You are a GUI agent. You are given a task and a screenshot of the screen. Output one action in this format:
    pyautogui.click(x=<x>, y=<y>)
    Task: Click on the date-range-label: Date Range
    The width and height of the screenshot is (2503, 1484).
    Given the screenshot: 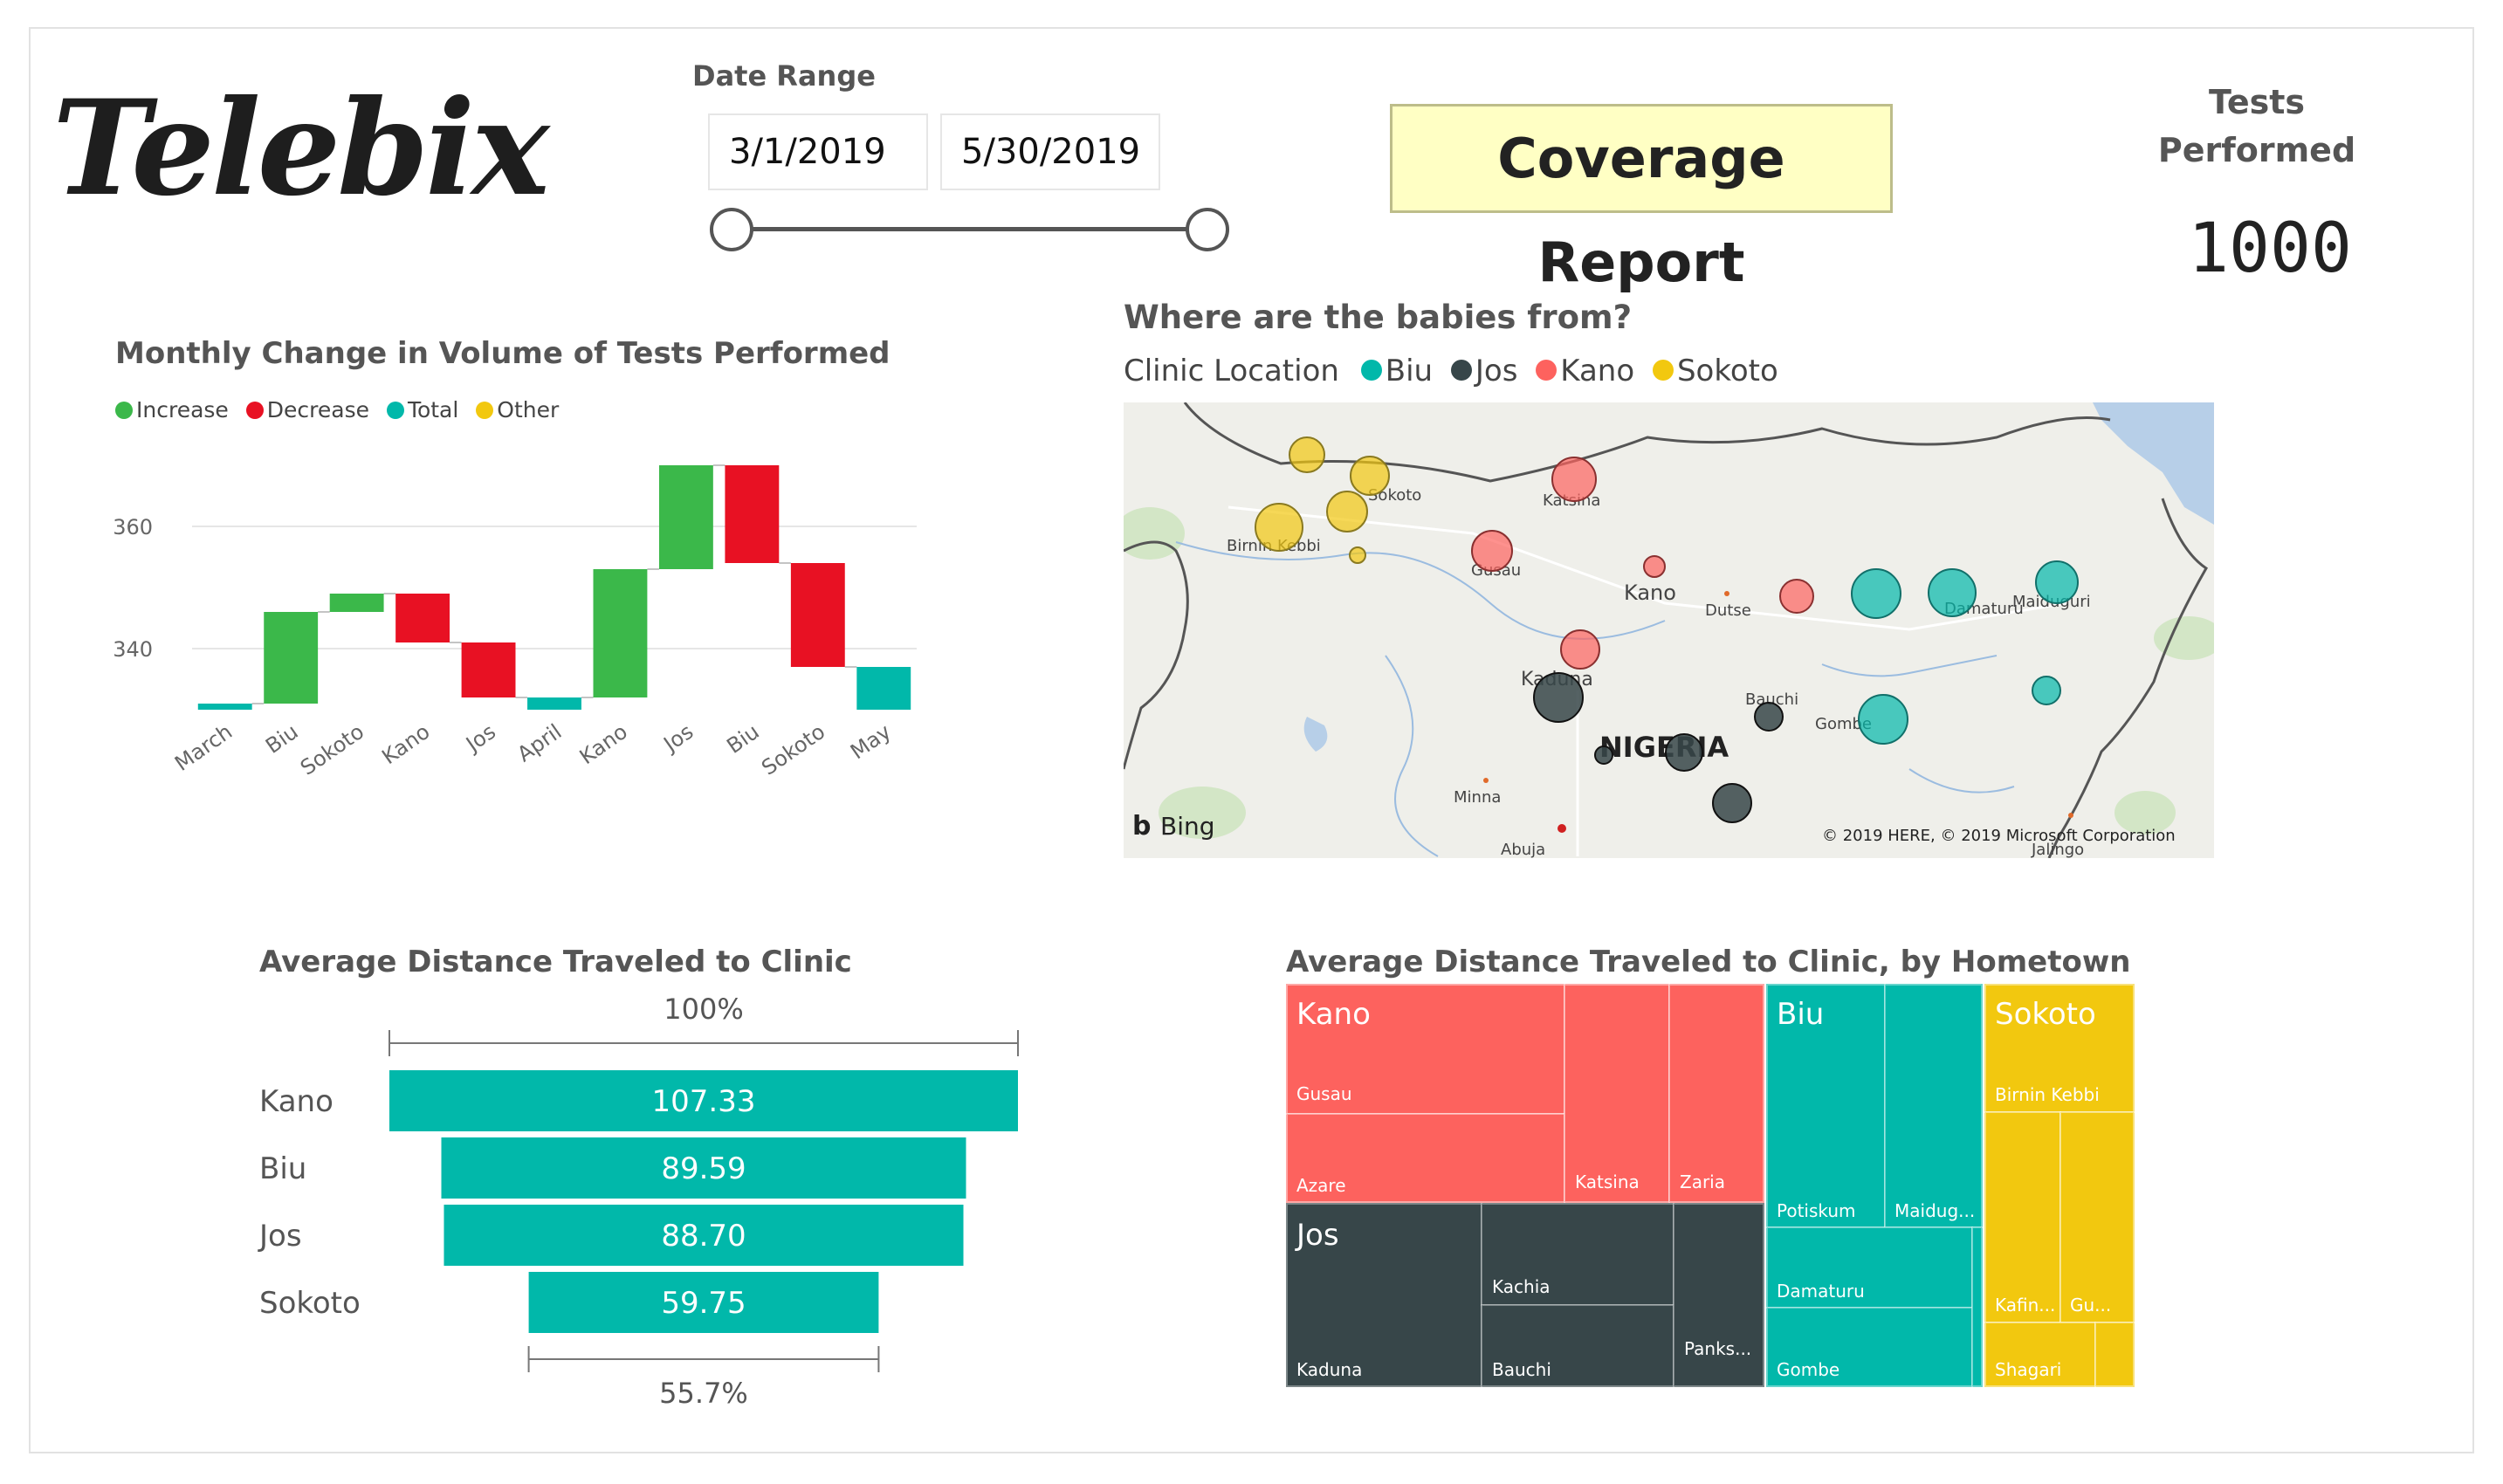 What is the action you would take?
    pyautogui.click(x=784, y=76)
    